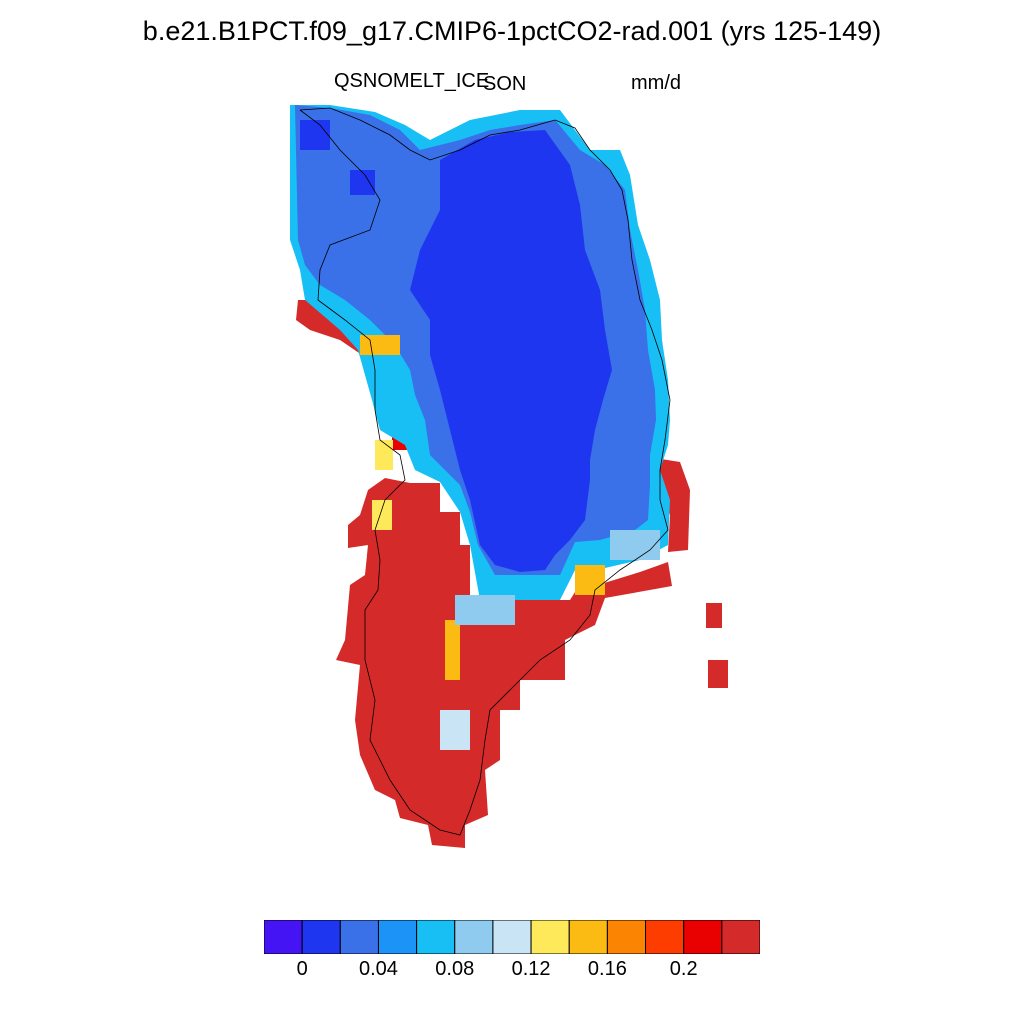  What do you see at coordinates (531, 969) in the screenshot?
I see `colorbar-tick-label: 0.12` at bounding box center [531, 969].